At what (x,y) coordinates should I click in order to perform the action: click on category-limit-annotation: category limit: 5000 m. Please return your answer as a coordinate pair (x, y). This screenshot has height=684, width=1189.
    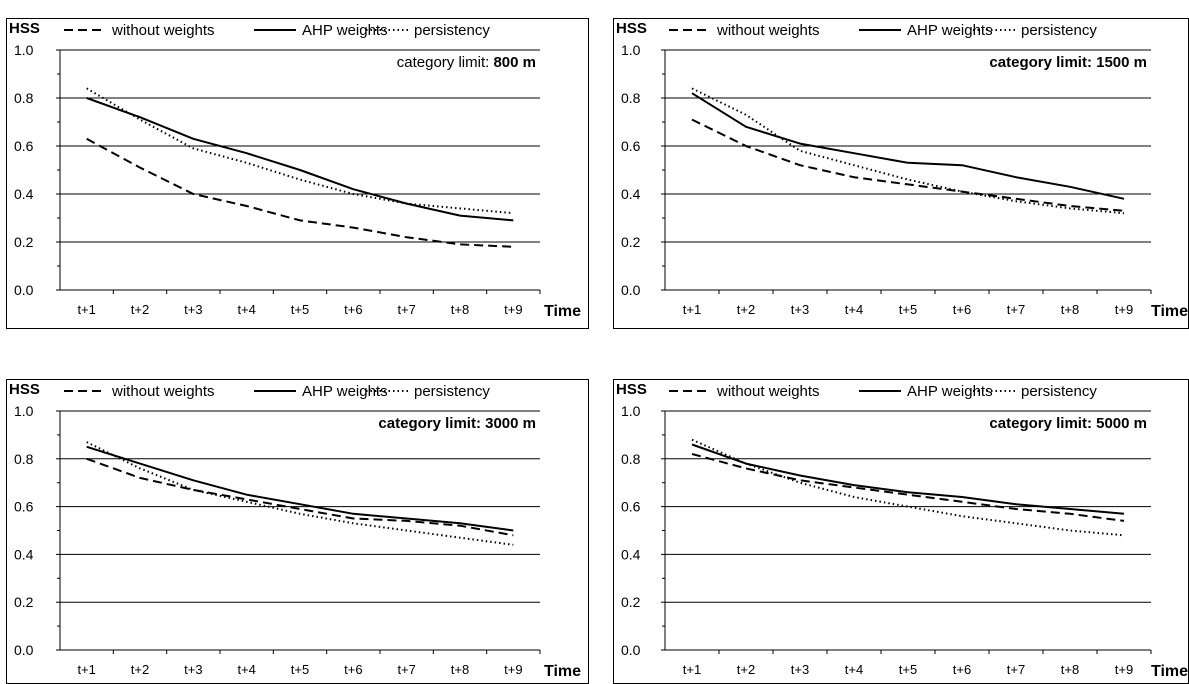
    Looking at the image, I should click on (1068, 423).